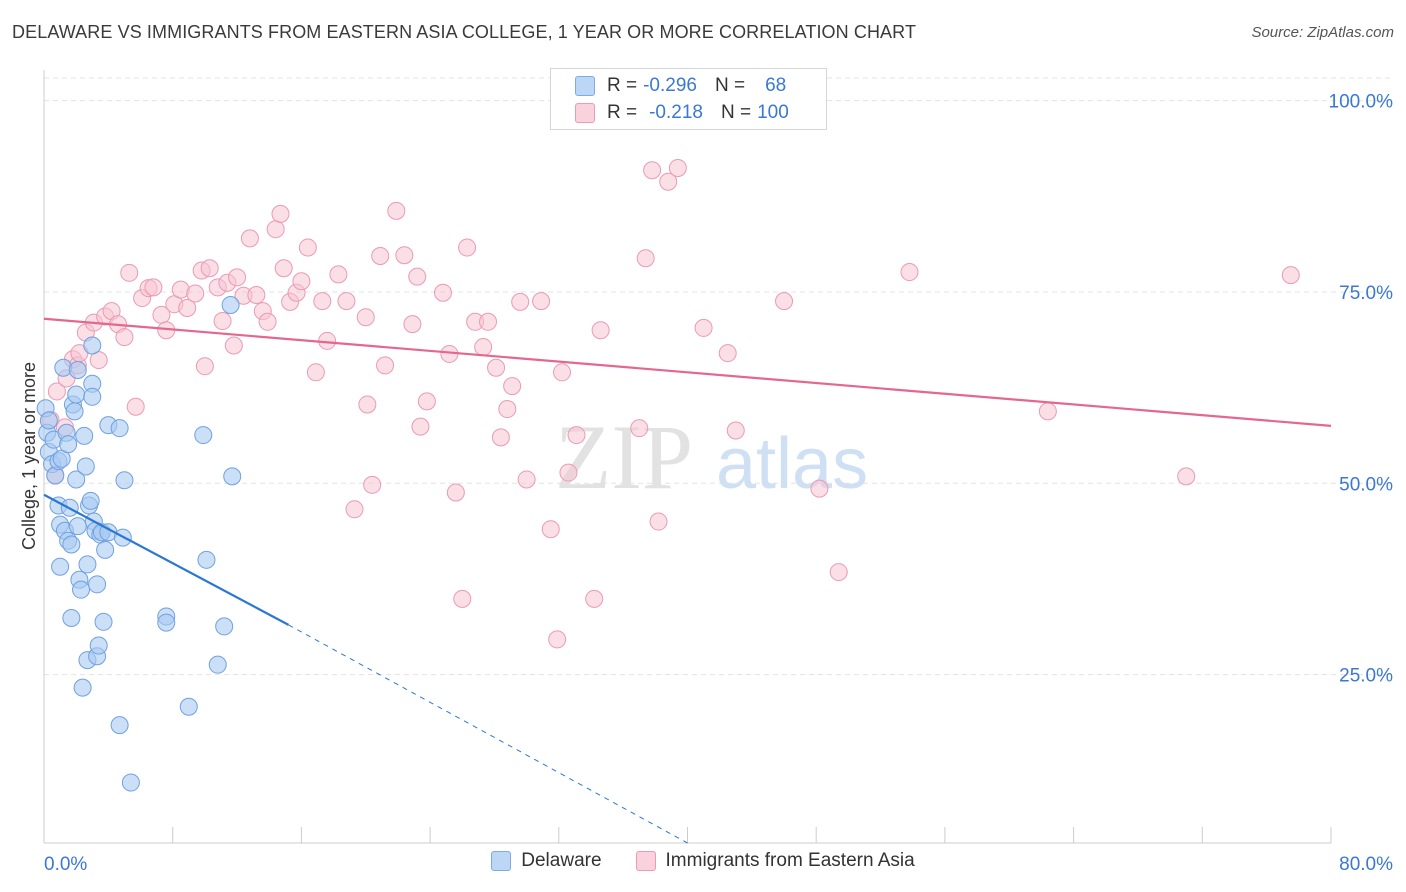 The image size is (1406, 892). Describe the element at coordinates (680, 86) in the screenshot. I see `legend-row-delaware: R = -0.296 N = 68` at that location.